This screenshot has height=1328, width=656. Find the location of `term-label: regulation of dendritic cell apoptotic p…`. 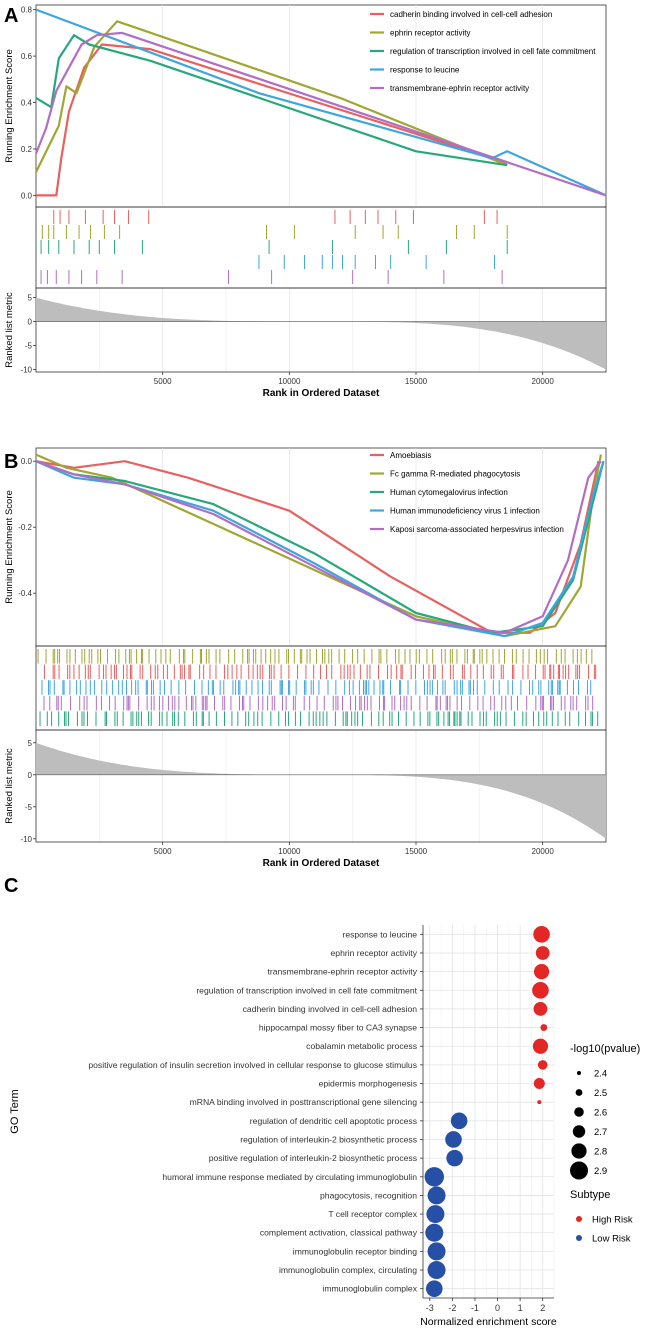

term-label: regulation of dendritic cell apoptotic p… is located at coordinates (333, 1121).